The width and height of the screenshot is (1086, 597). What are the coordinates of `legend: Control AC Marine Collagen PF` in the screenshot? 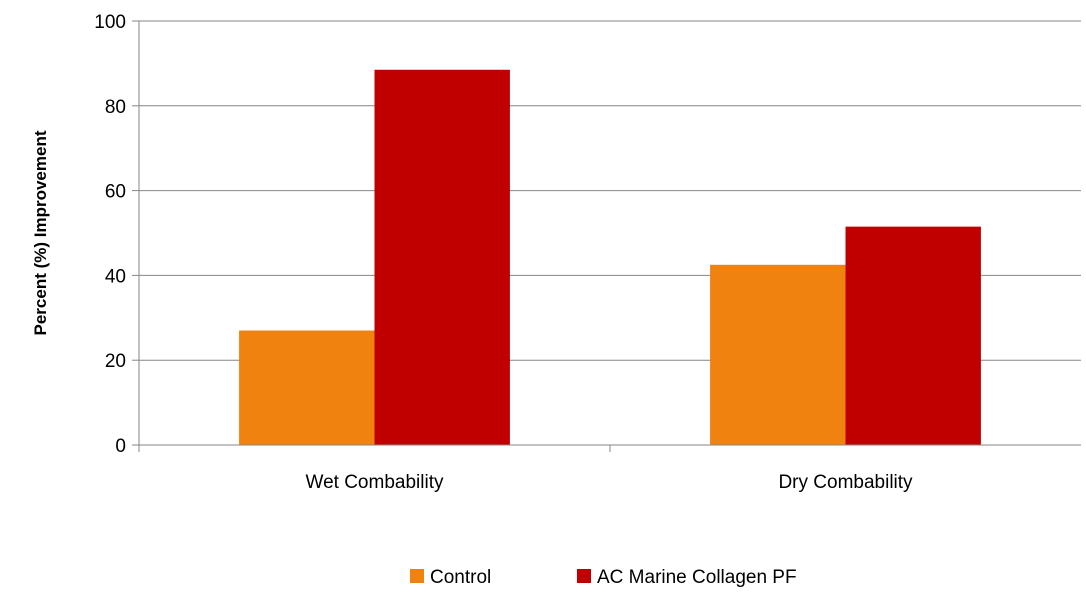 It's located at (603, 577).